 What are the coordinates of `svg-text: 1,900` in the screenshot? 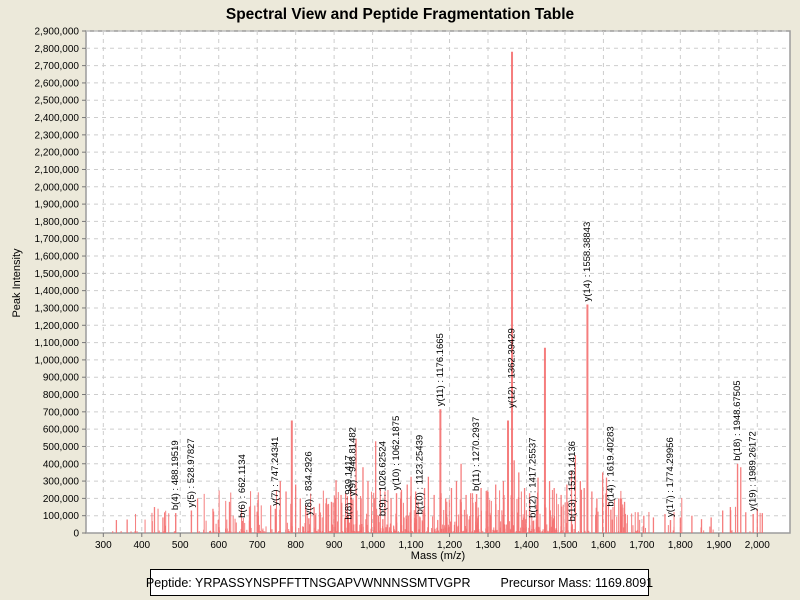 It's located at (718, 545).